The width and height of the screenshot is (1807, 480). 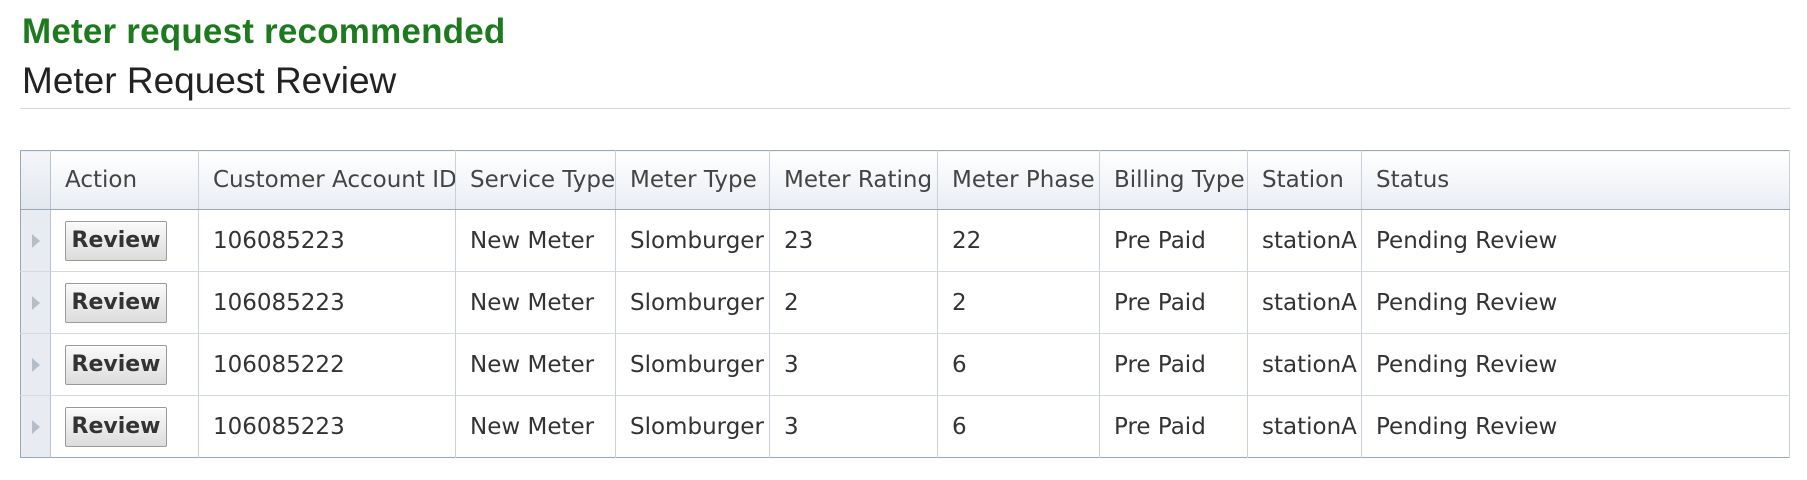 What do you see at coordinates (1018, 240) in the screenshot?
I see `cell-meter-phase: 22` at bounding box center [1018, 240].